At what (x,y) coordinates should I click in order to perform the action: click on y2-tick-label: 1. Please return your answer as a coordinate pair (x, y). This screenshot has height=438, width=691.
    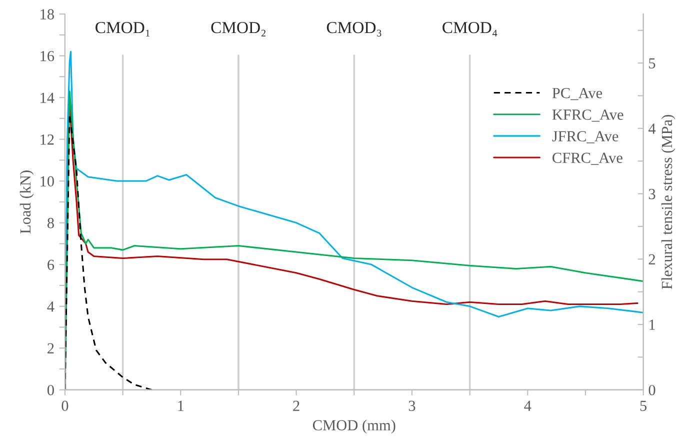
    Looking at the image, I should click on (652, 325).